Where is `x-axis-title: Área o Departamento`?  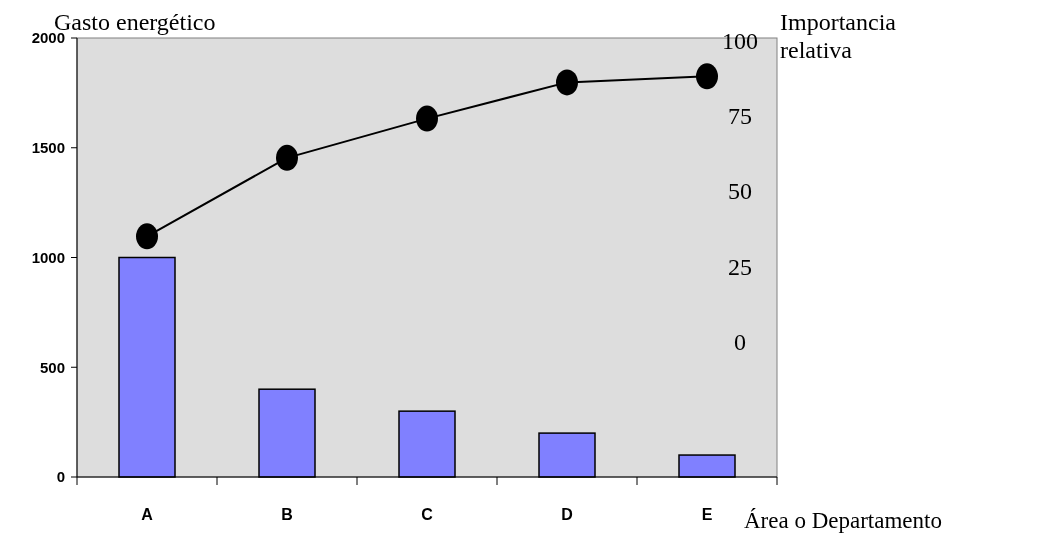
x-axis-title: Área o Departamento is located at coordinates (843, 520).